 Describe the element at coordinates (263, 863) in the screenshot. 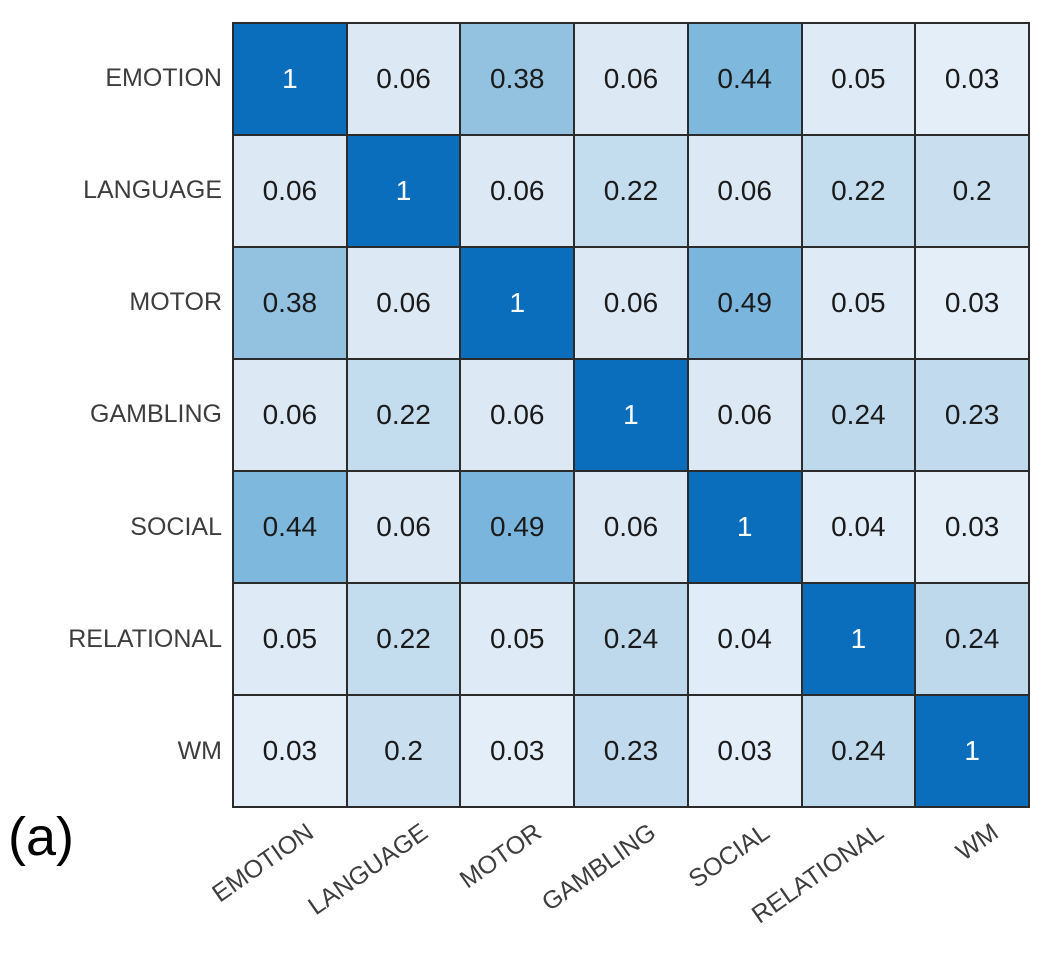

I see `x-axis-label: EMOTION` at that location.